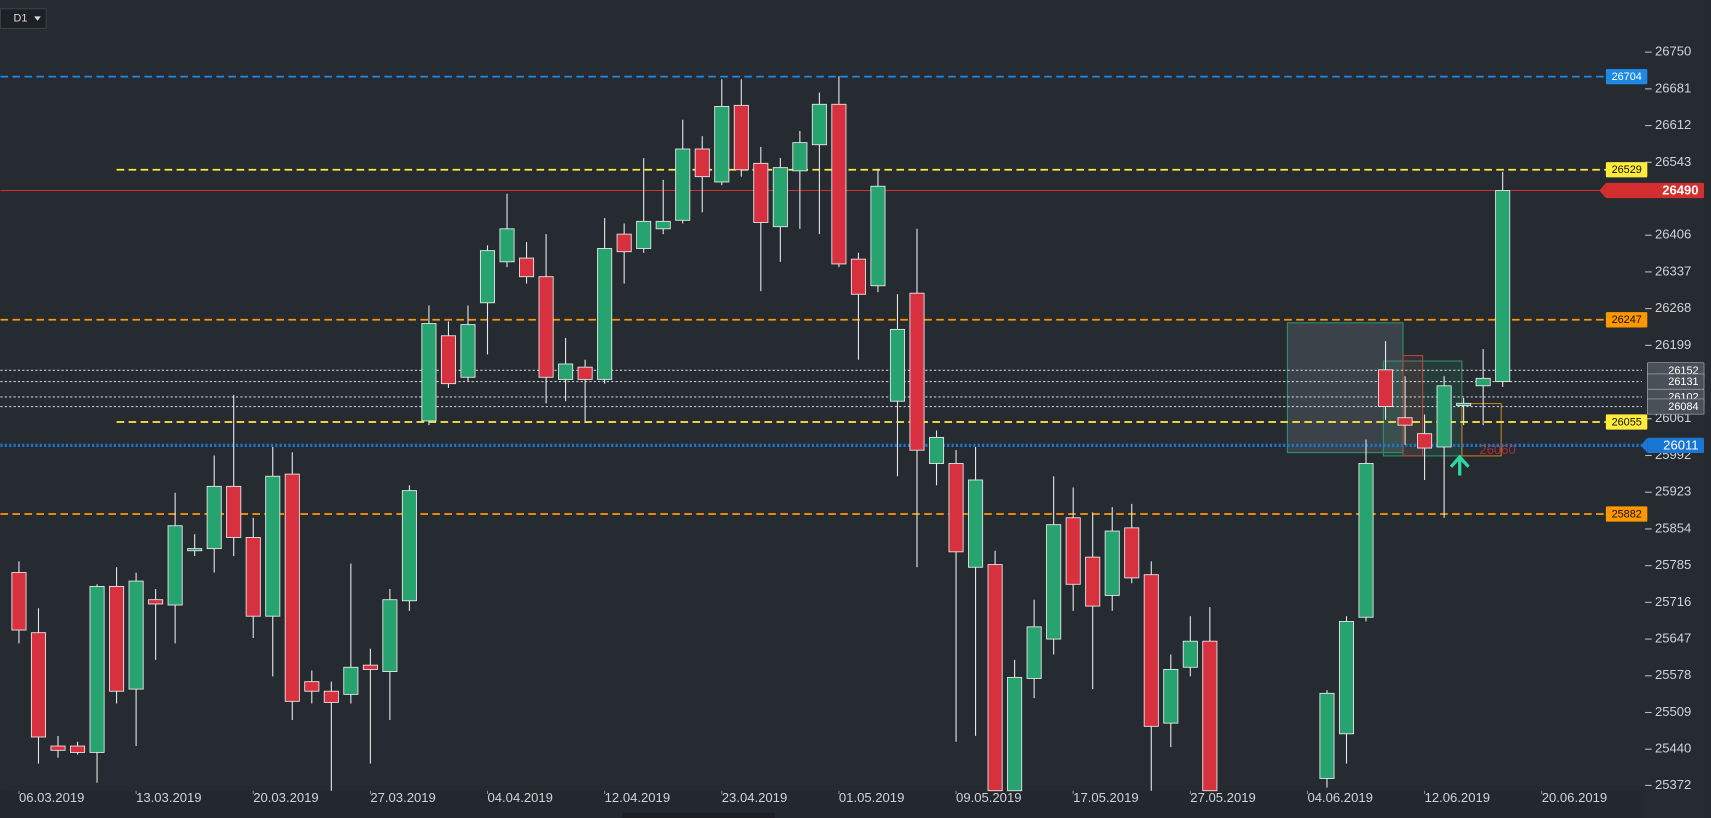  What do you see at coordinates (1673, 491) in the screenshot?
I see `y-tick-label: 25923` at bounding box center [1673, 491].